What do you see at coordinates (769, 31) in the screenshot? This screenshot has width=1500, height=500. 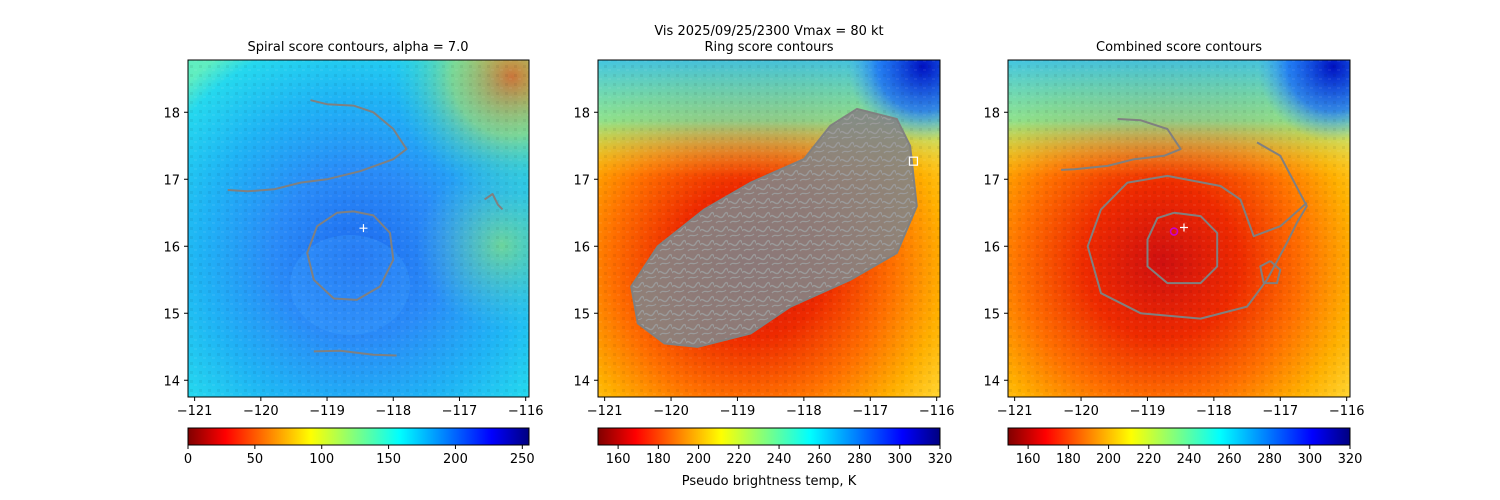 I see `figure-title-line1: Vis 2025/09/25/2300 Vmax = 80 kt` at bounding box center [769, 31].